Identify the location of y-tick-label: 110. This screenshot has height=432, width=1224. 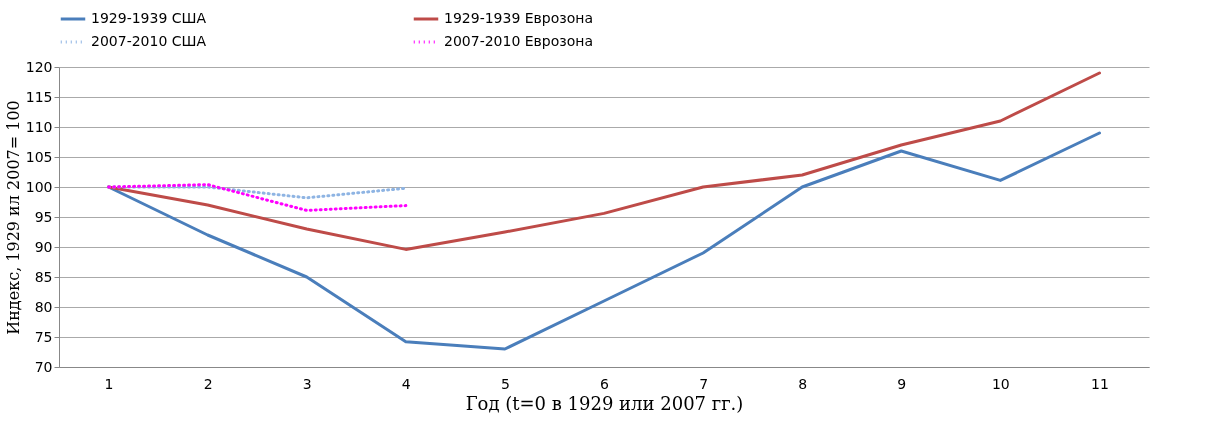
(39, 126).